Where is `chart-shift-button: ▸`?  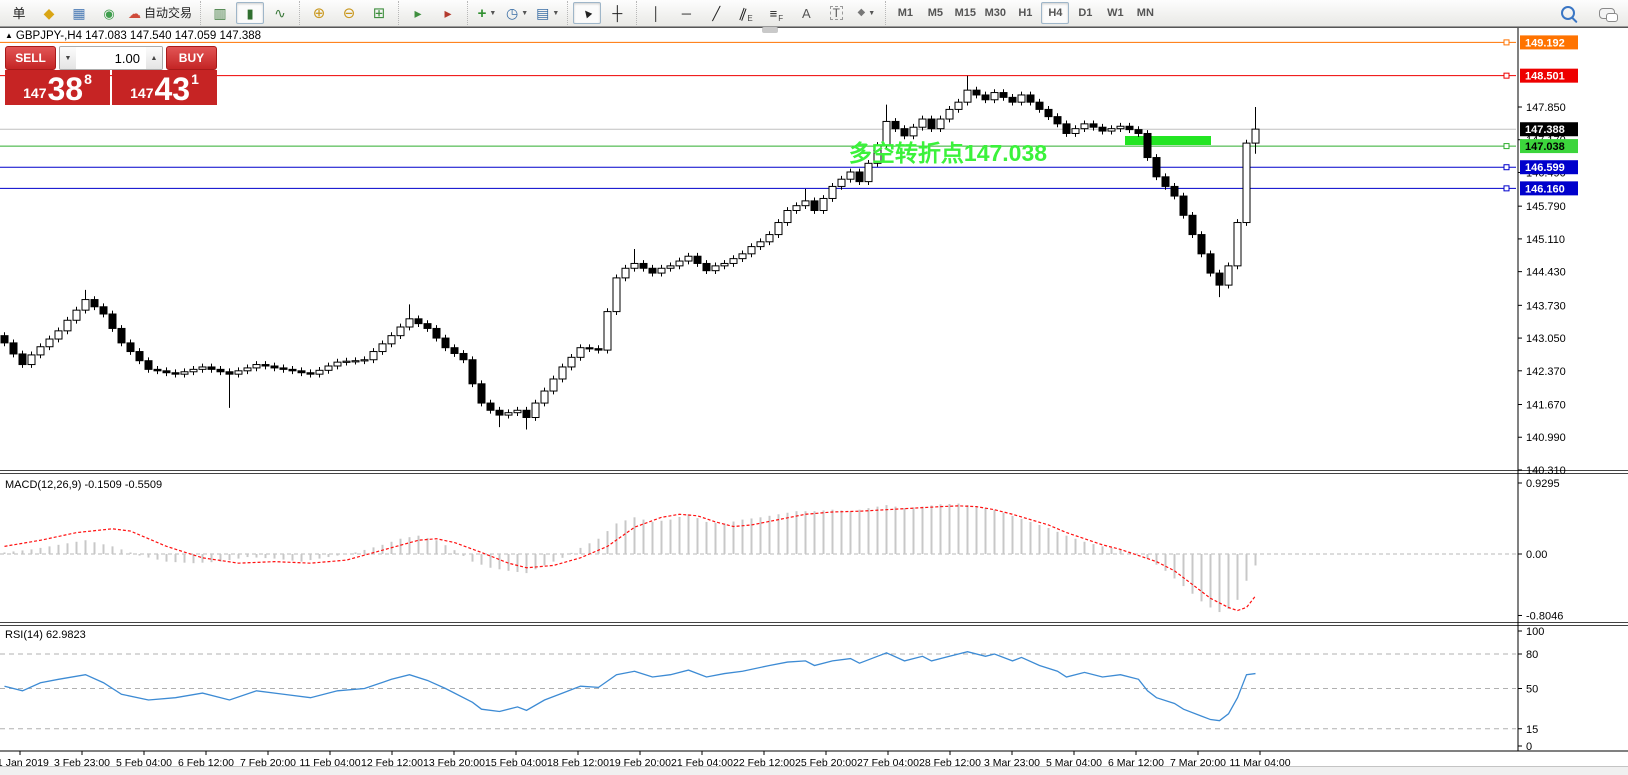
chart-shift-button: ▸ is located at coordinates (448, 13).